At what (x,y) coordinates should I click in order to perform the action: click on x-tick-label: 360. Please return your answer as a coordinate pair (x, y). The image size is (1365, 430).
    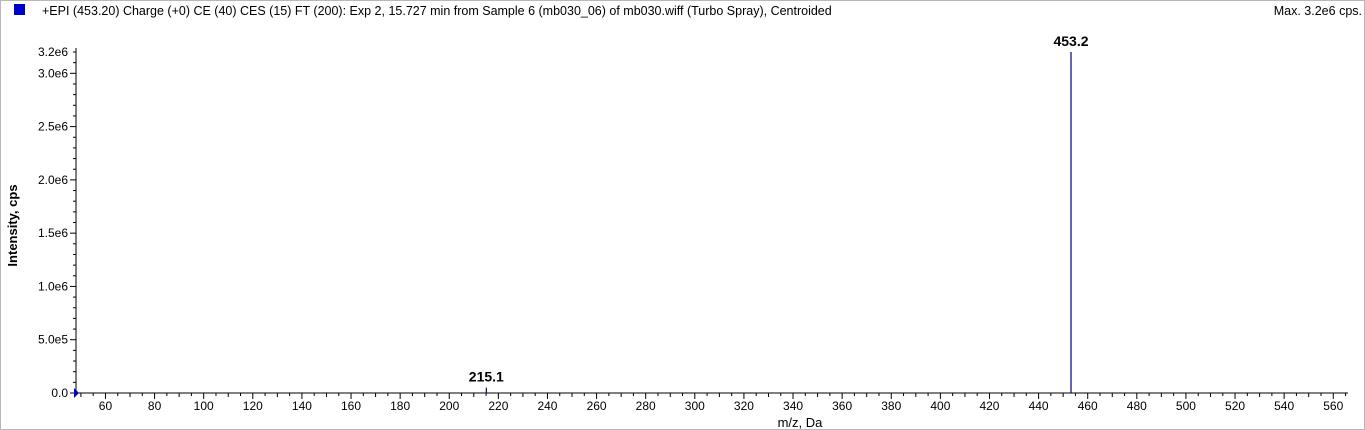
    Looking at the image, I should click on (842, 406).